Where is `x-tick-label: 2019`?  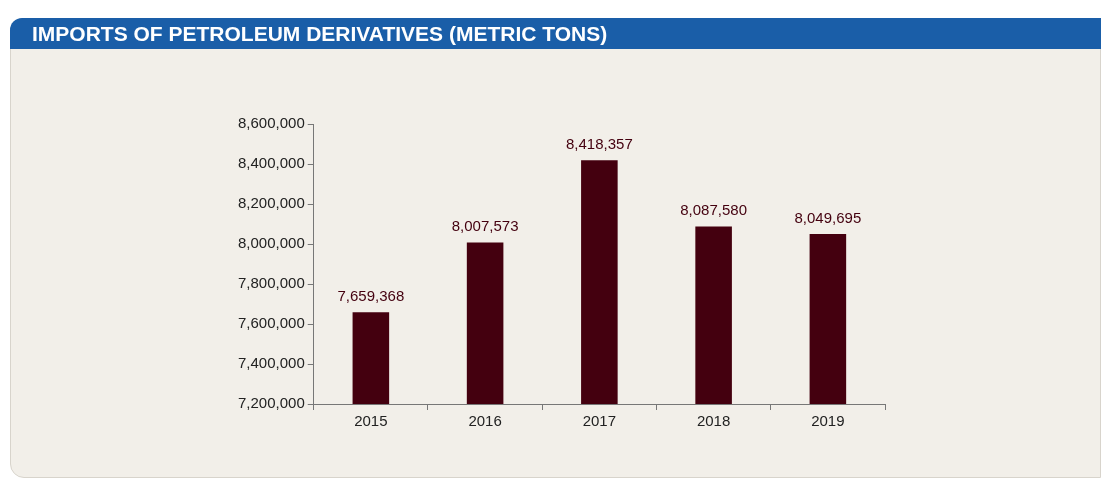 x-tick-label: 2019 is located at coordinates (828, 421).